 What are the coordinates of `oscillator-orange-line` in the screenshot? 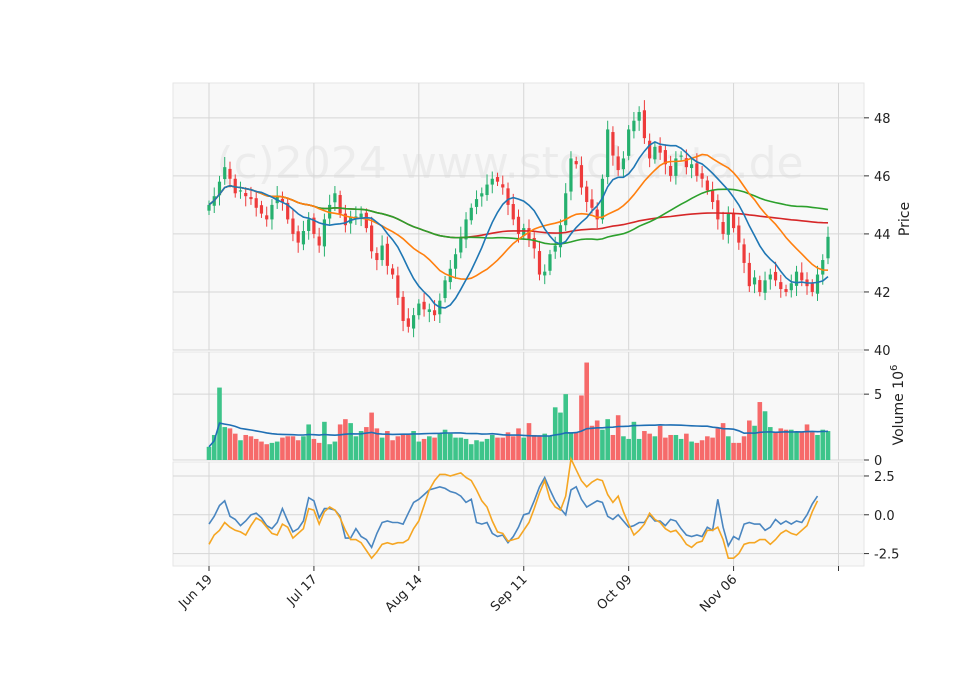 It's located at (513, 508).